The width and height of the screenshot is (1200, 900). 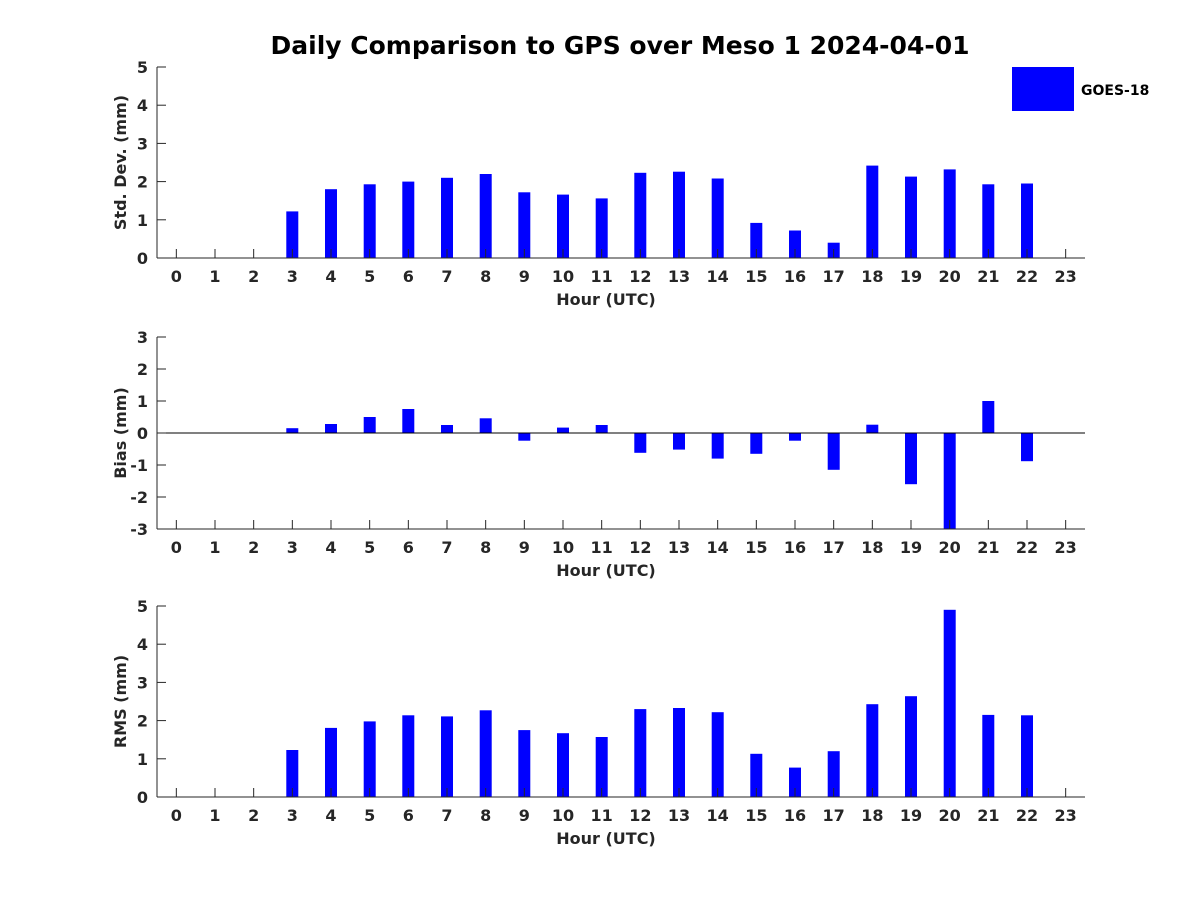 What do you see at coordinates (369, 276) in the screenshot?
I see `x-tick-label: 5` at bounding box center [369, 276].